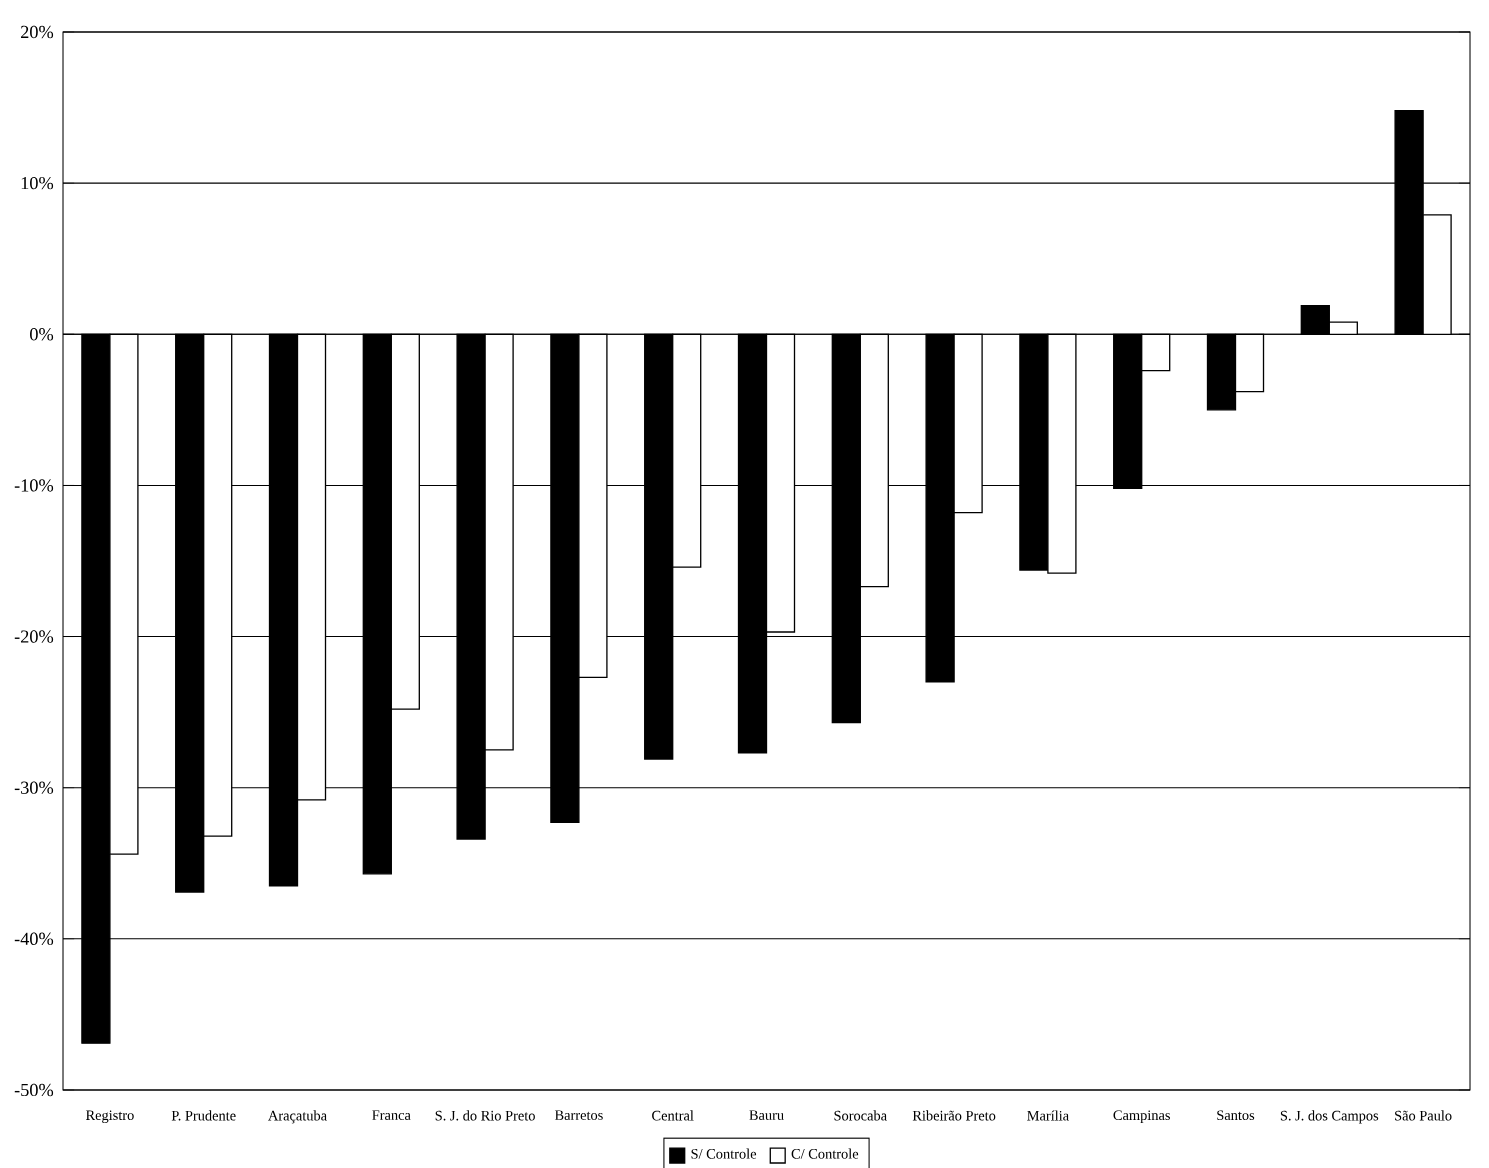 The width and height of the screenshot is (1489, 1168). Describe the element at coordinates (1048, 1115) in the screenshot. I see `x-tick-label: Marília` at that location.